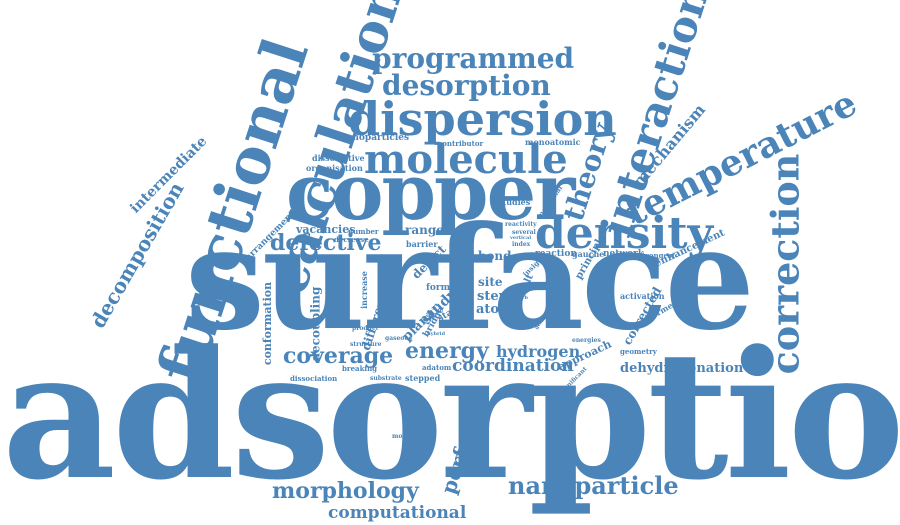  What do you see at coordinates (399, 338) in the screenshot?
I see `word-gaseous: gaseous` at bounding box center [399, 338].